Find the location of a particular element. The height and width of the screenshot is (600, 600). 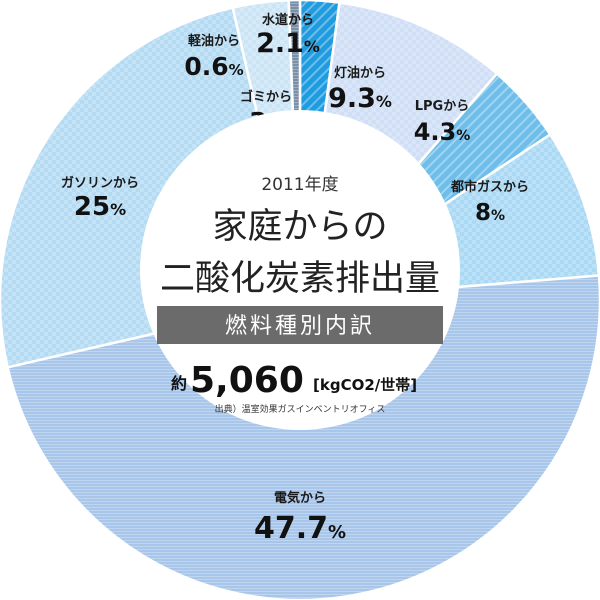

center-source: 出典）温室効果ガスインベントリオフィス is located at coordinates (300, 409).